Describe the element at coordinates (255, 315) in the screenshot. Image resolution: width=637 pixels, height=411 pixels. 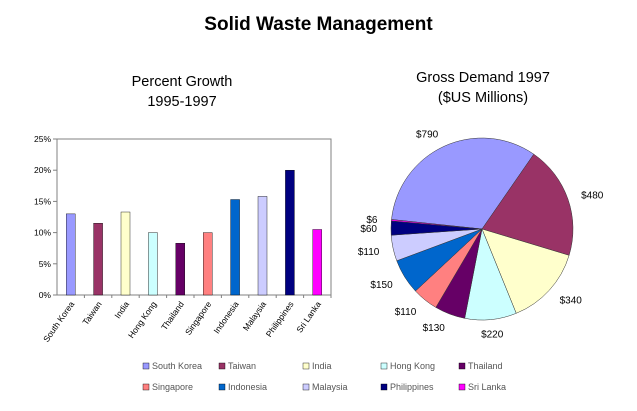
I see `bar-category-label: Malaysia` at that location.